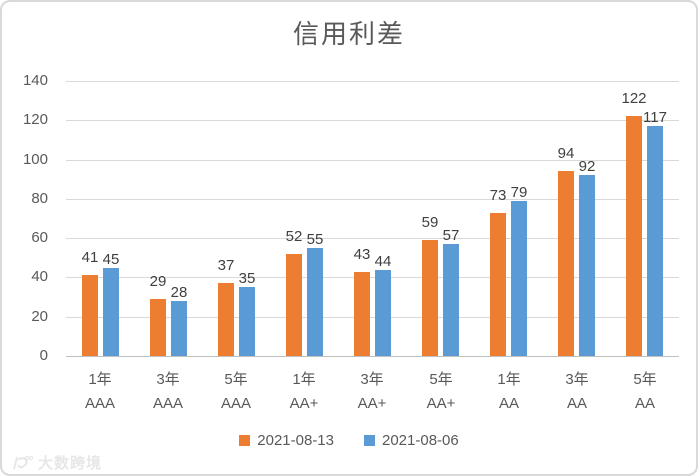 The height and width of the screenshot is (476, 698). What do you see at coordinates (179, 292) in the screenshot?
I see `data-label: 28` at bounding box center [179, 292].